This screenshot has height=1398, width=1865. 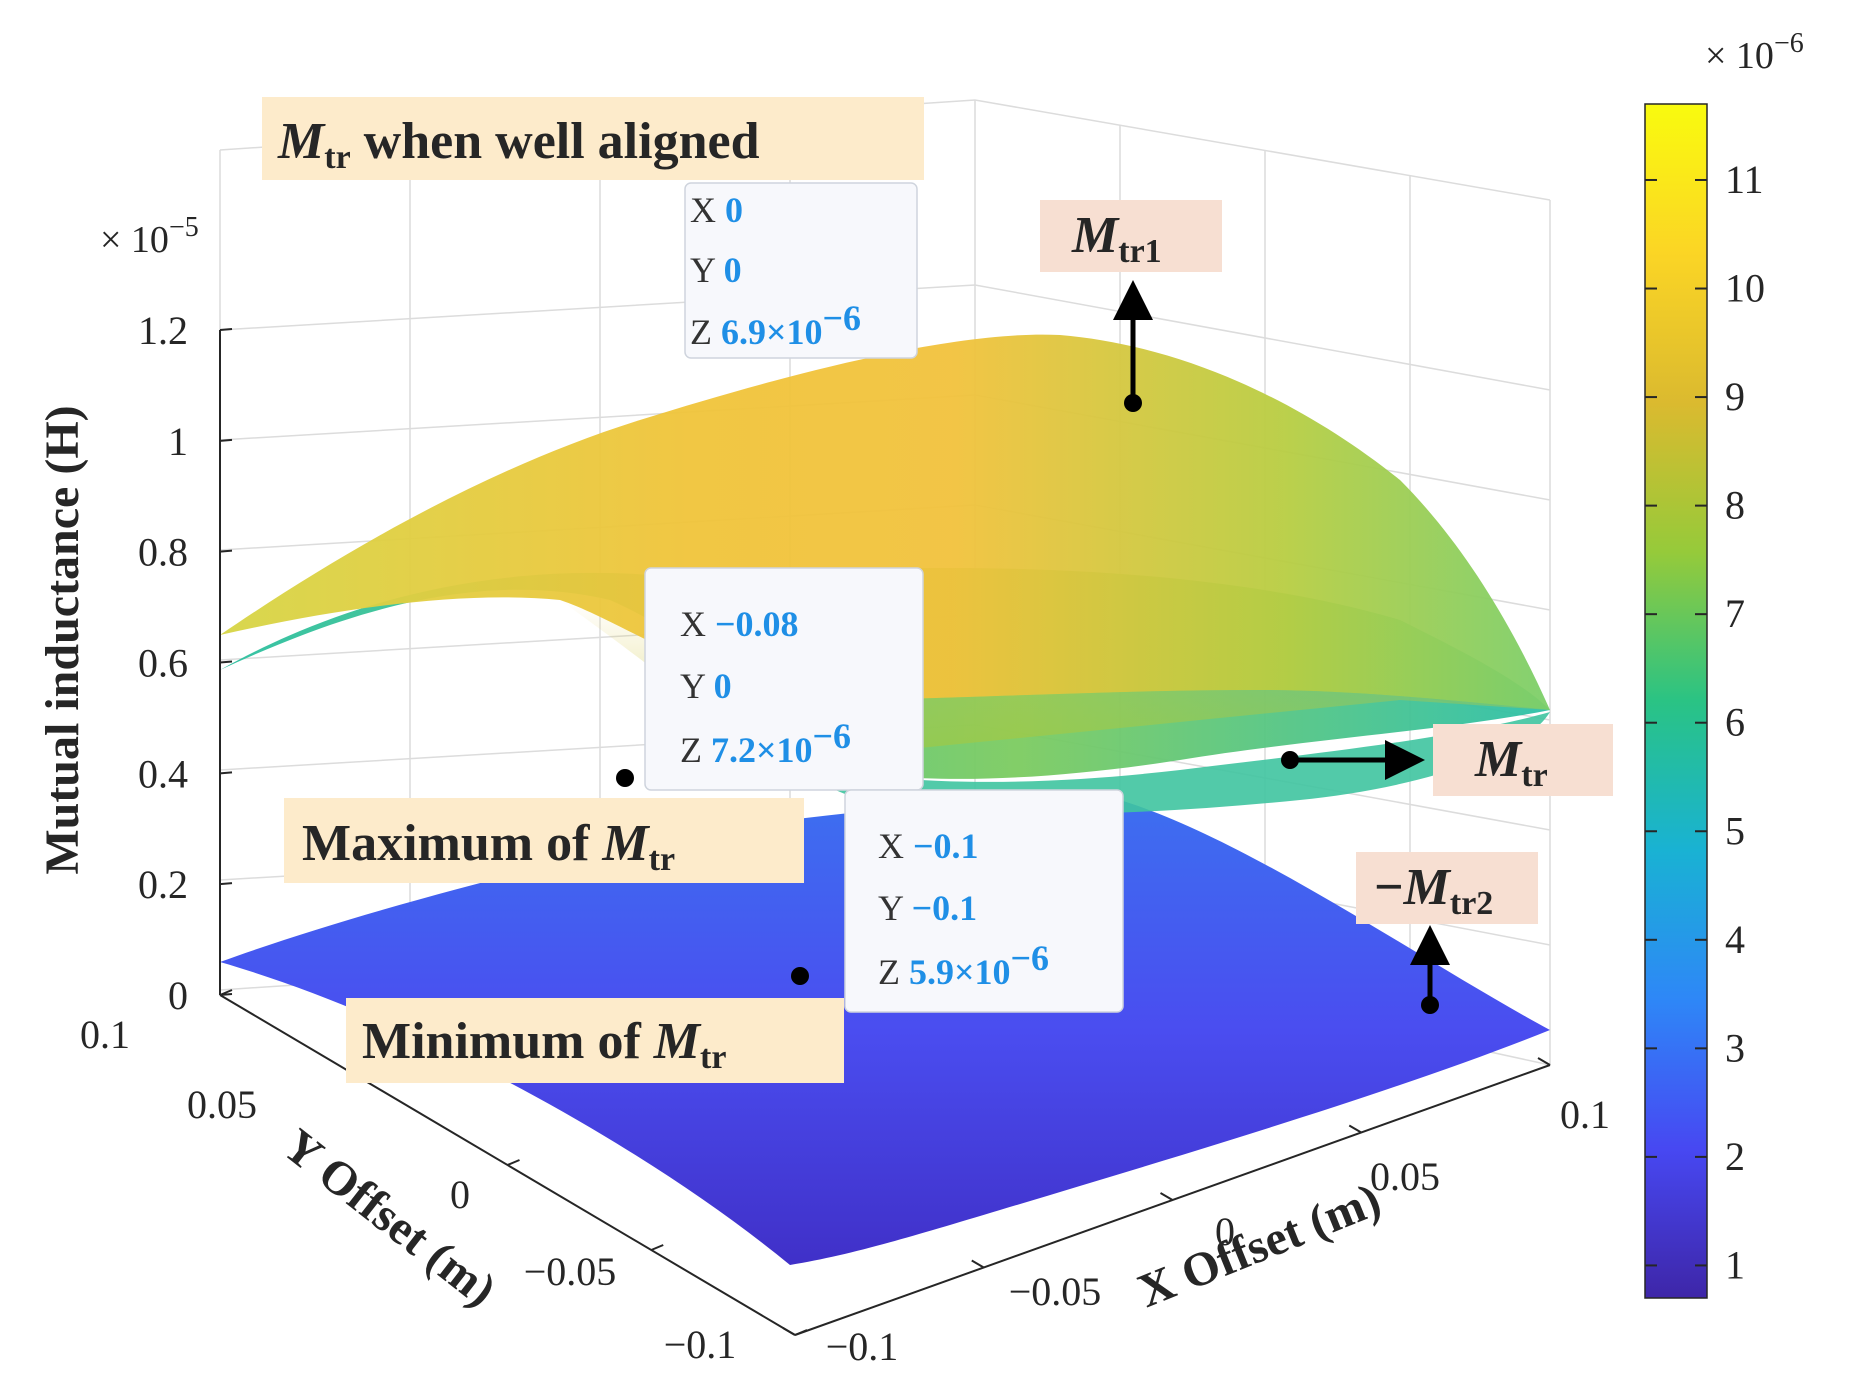 What do you see at coordinates (1735, 722) in the screenshot?
I see `colorbar-tick-label: 6` at bounding box center [1735, 722].